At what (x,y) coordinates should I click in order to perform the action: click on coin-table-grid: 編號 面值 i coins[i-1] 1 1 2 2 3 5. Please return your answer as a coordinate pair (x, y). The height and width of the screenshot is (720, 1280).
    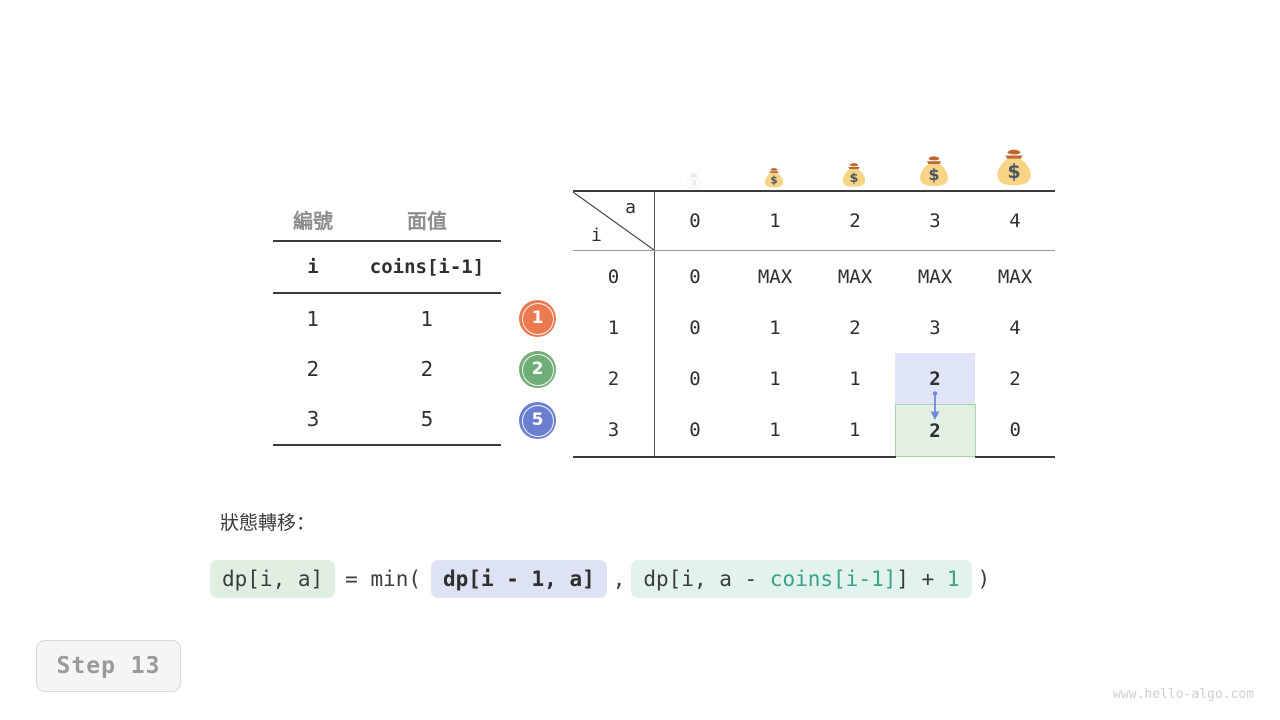
    Looking at the image, I should click on (387, 322).